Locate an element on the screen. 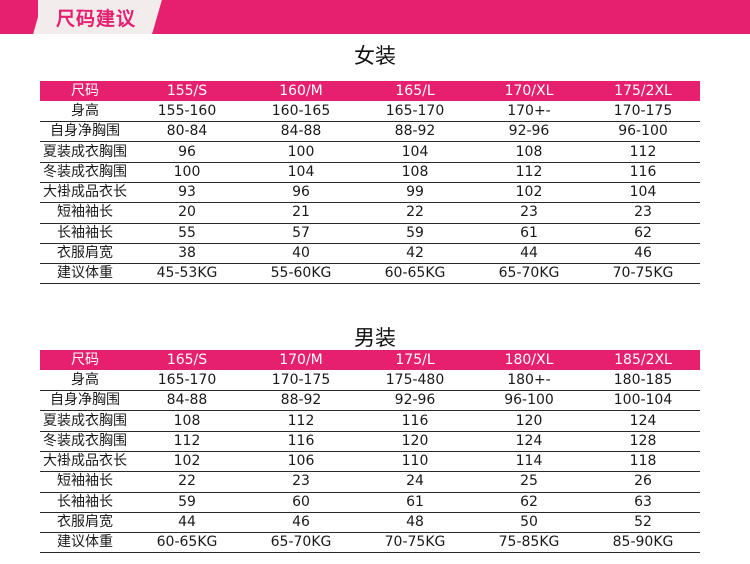 This screenshot has width=750, height=564. value-cell: 118 is located at coordinates (643, 462).